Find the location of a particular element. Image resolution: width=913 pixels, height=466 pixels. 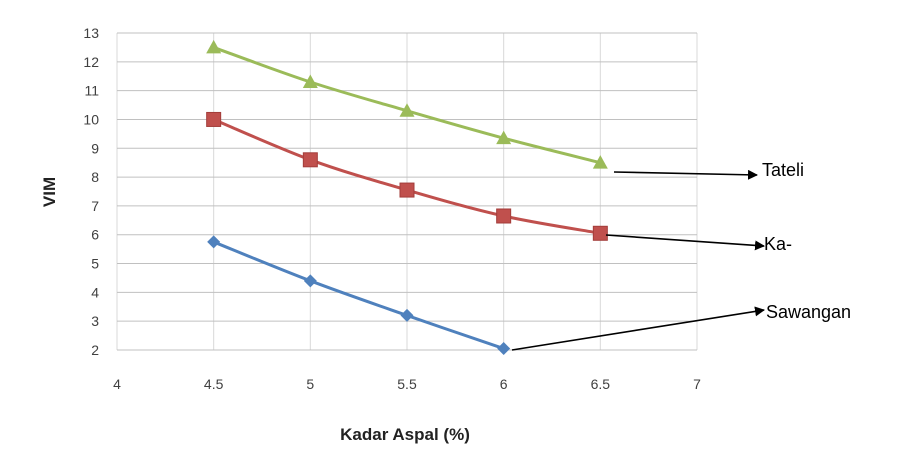

y-tick-label: 11 is located at coordinates (91, 91).